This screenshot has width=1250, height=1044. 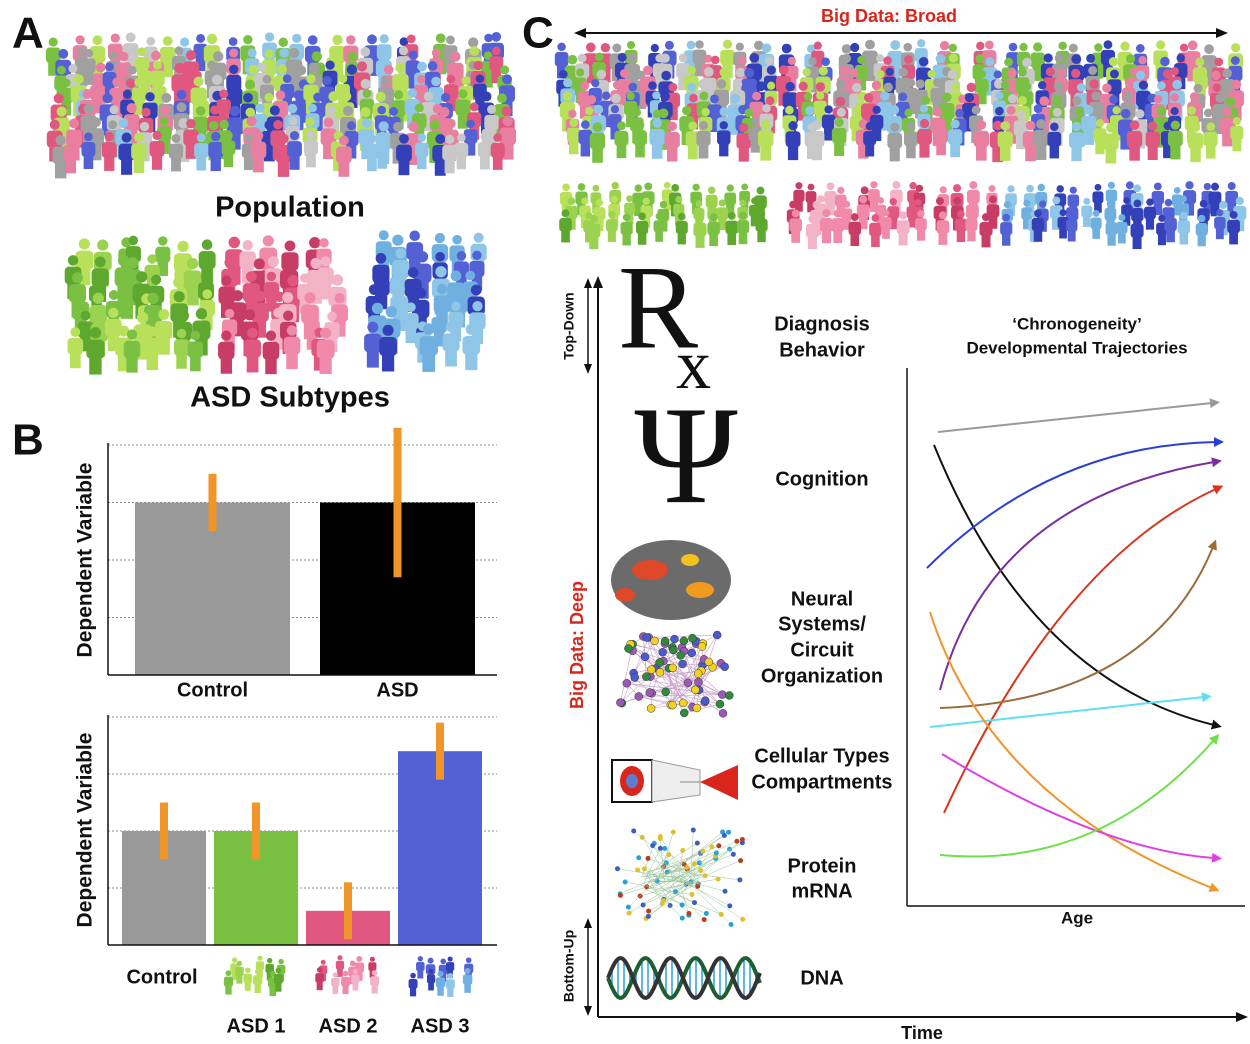 I want to click on x-tick-label: ASD 1, so click(x=256, y=1026).